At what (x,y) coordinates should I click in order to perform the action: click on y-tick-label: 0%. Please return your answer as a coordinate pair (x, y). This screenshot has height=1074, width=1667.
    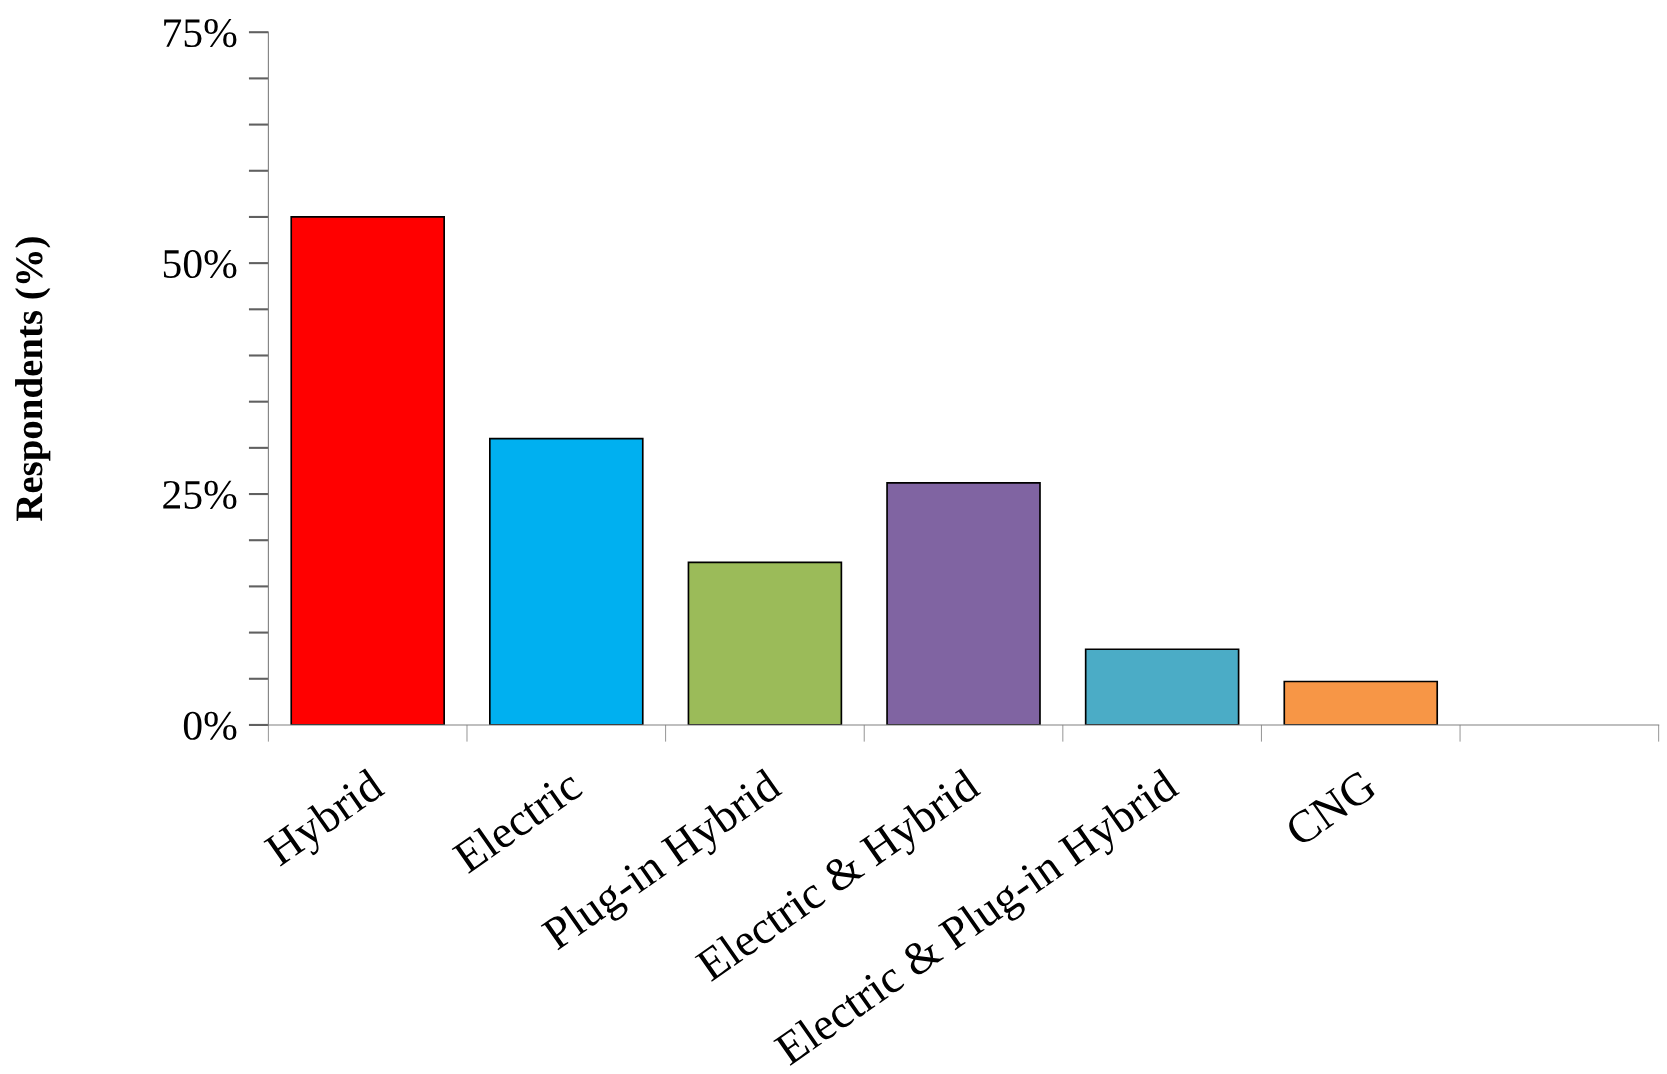
    Looking at the image, I should click on (210, 725).